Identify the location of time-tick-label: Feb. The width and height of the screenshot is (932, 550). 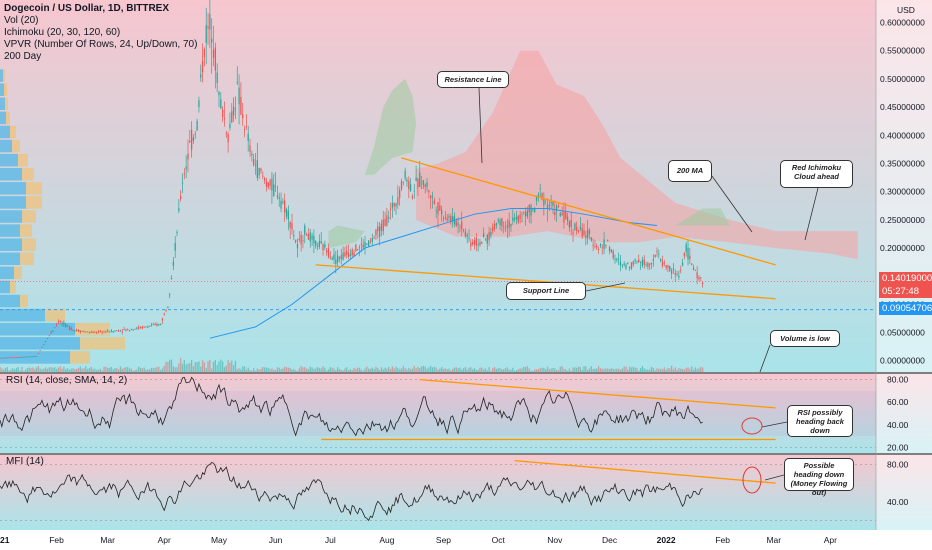
(56, 540).